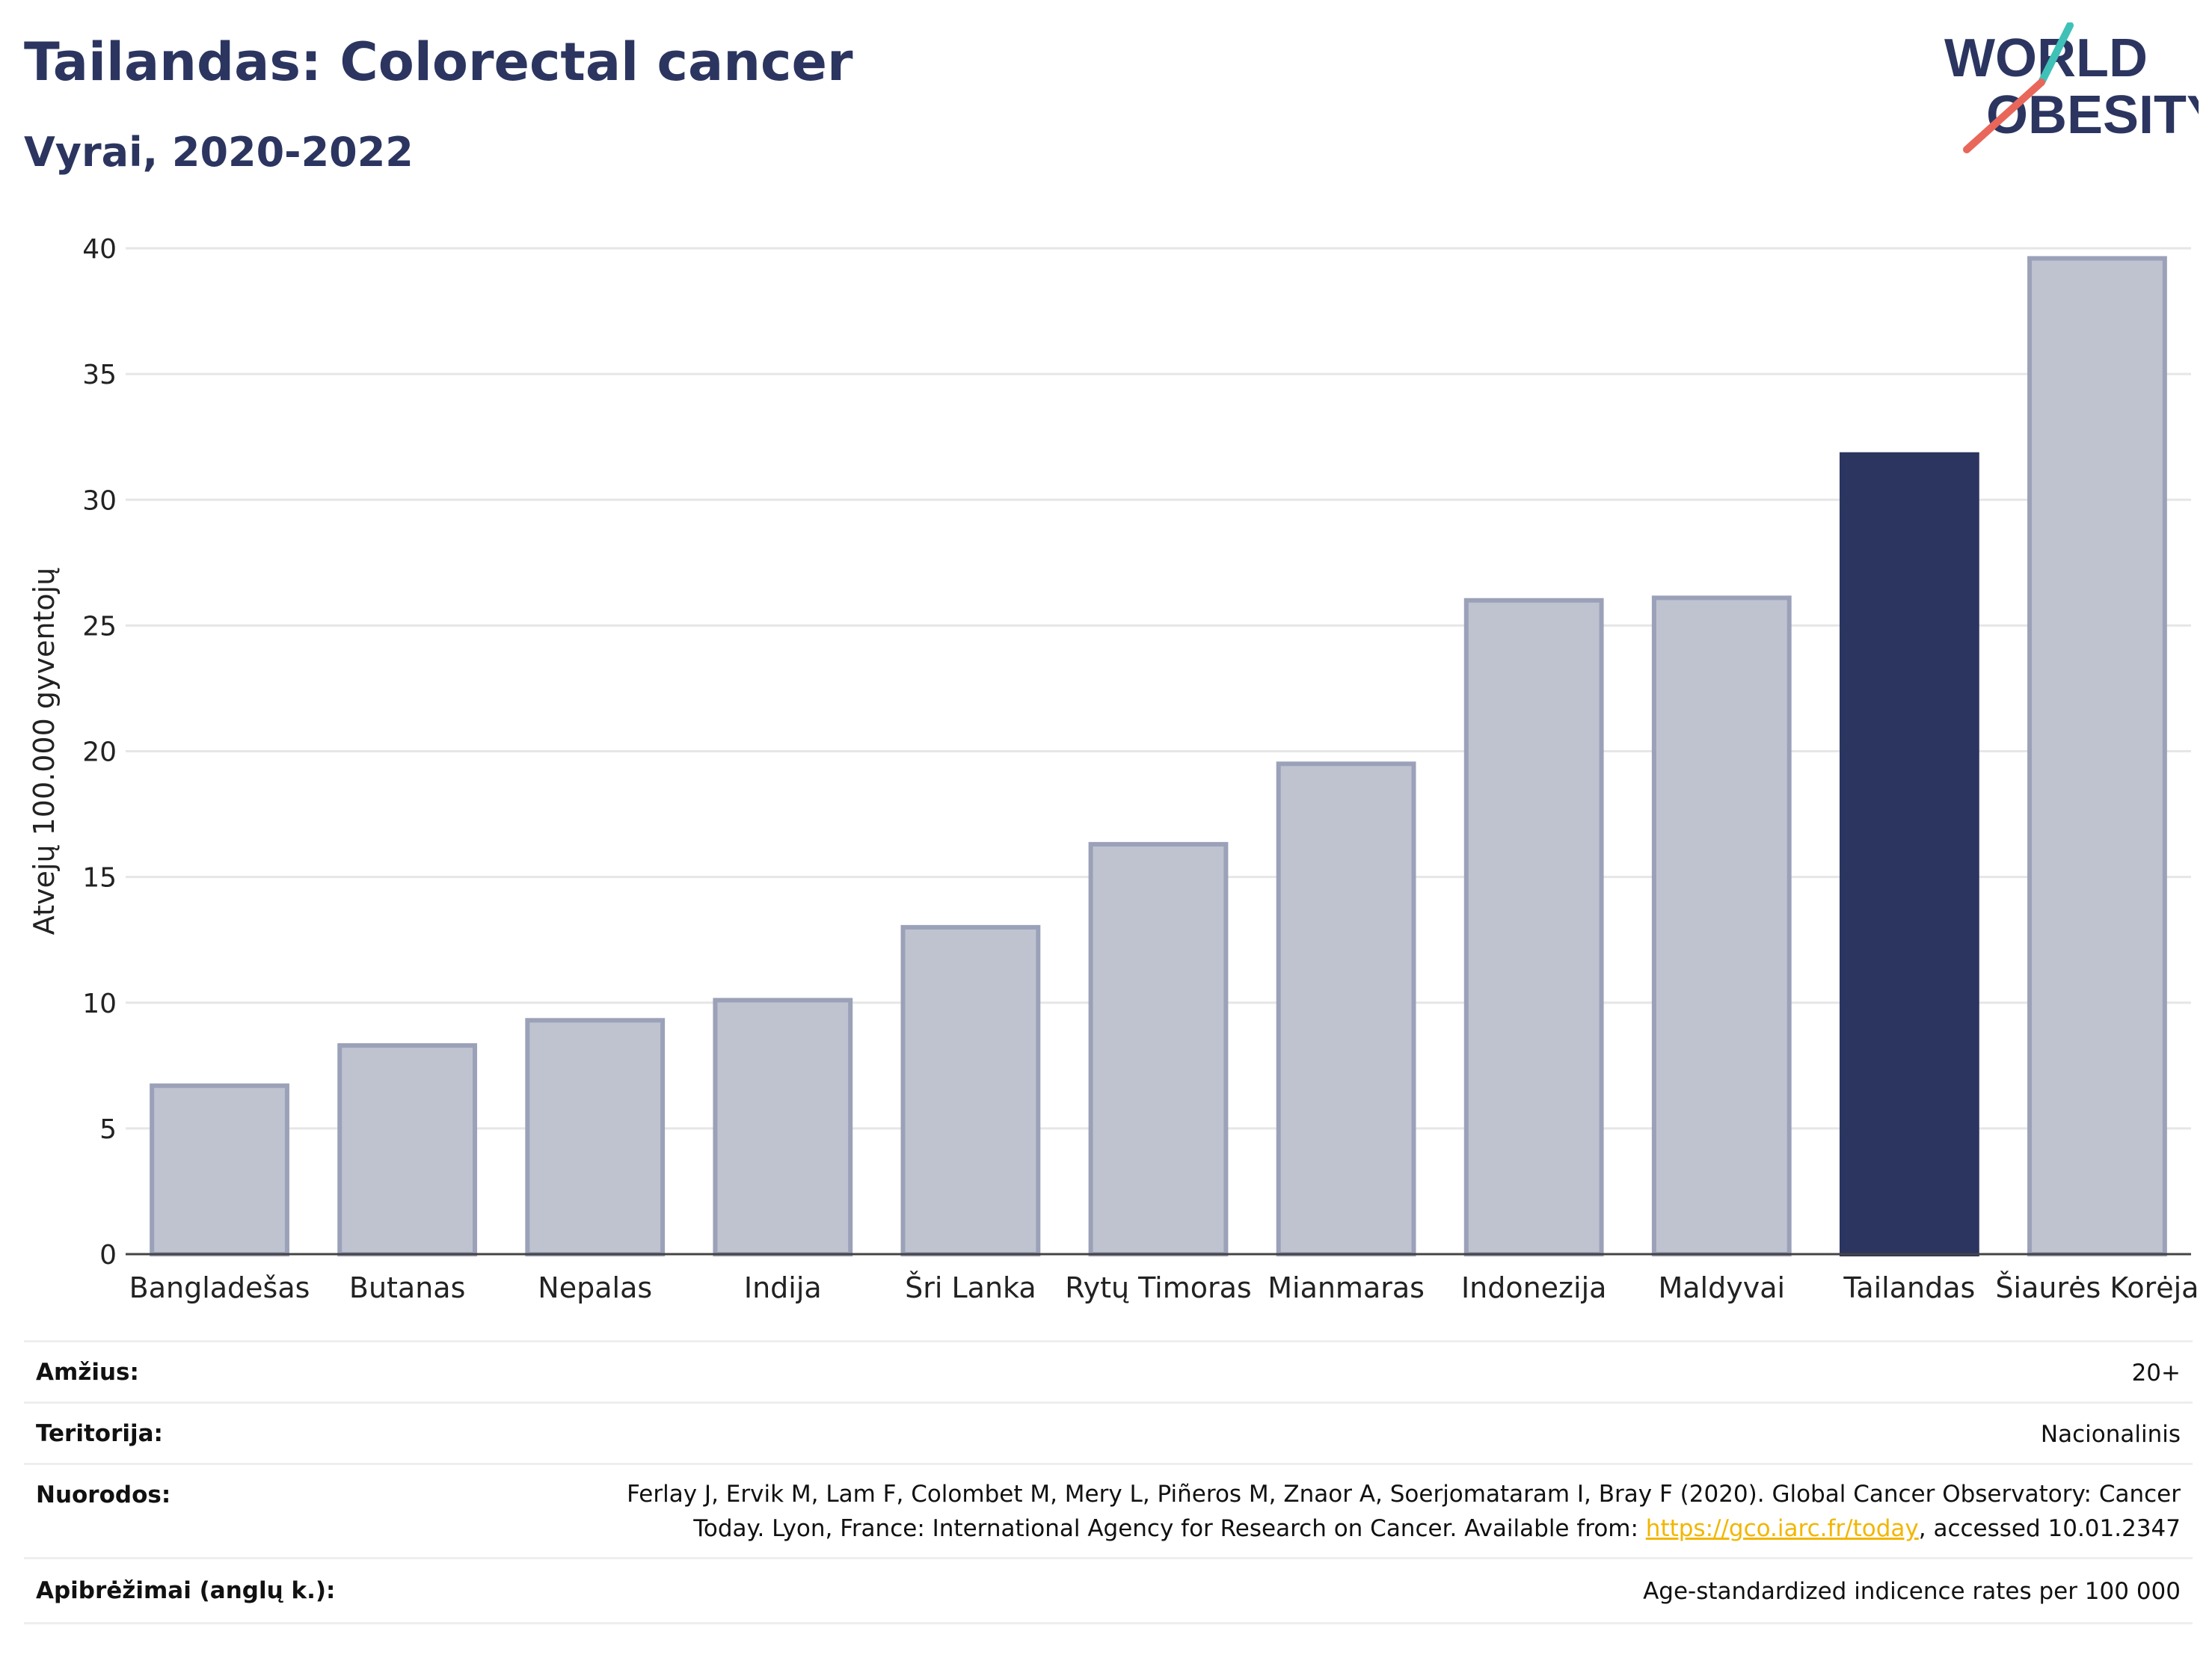 The width and height of the screenshot is (2212, 1655). Describe the element at coordinates (219, 1287) in the screenshot. I see `x-category-label: Bangladešas` at that location.